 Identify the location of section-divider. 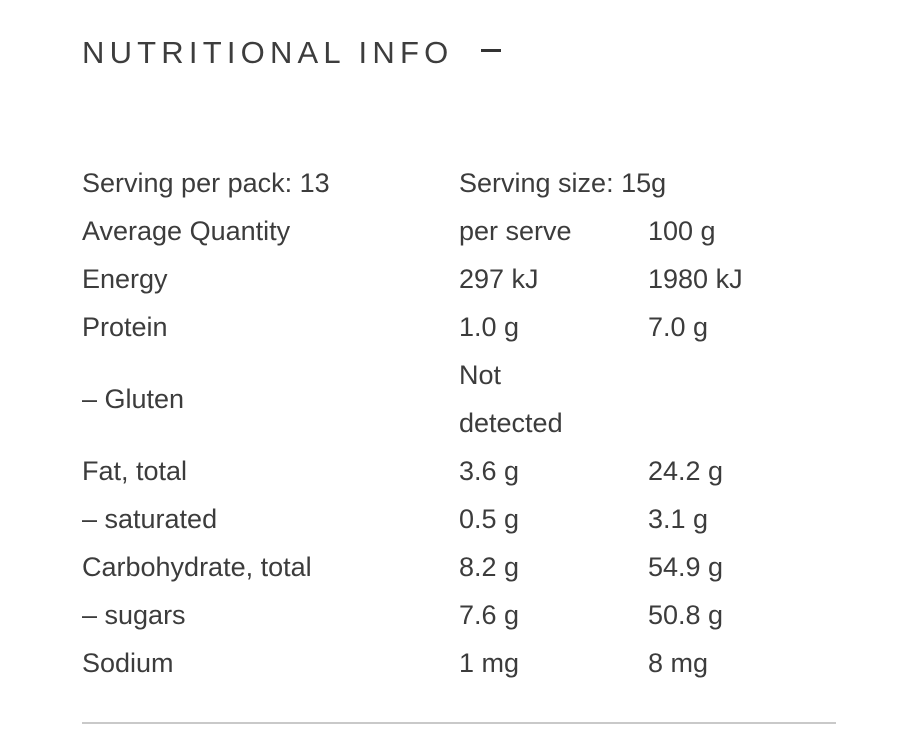
(459, 723).